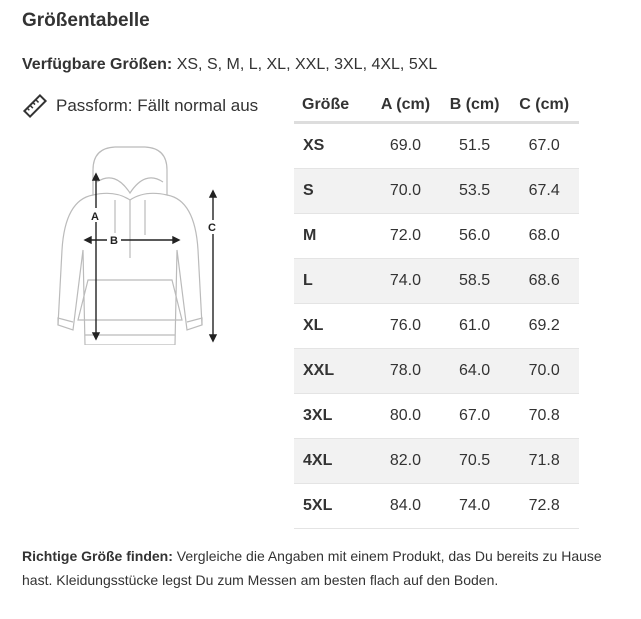 The image size is (641, 619). What do you see at coordinates (333, 145) in the screenshot?
I see `size-cell: XS` at bounding box center [333, 145].